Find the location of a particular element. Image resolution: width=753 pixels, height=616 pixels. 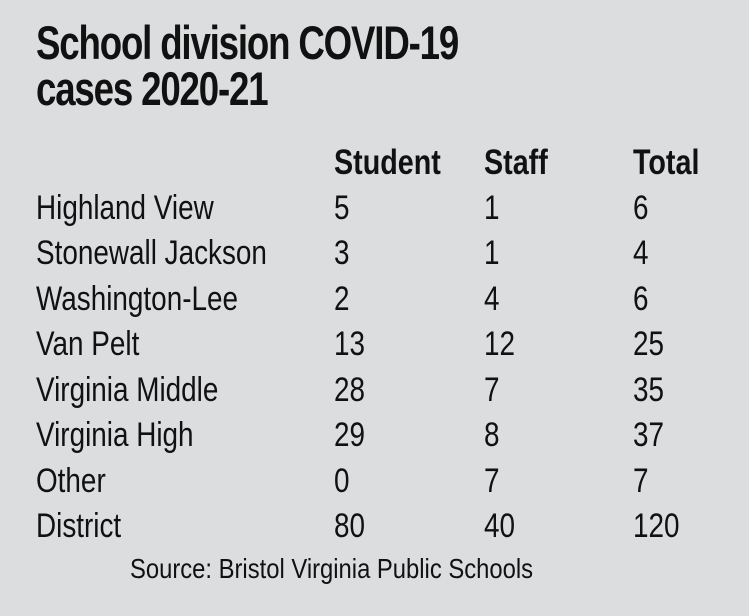

student-count: 29 is located at coordinates (350, 435).